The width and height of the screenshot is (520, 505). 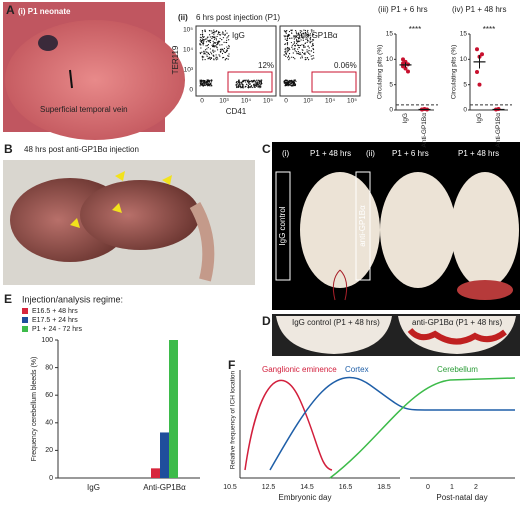 What do you see at coordinates (285, 153) in the screenshot?
I see `subpanel-label: (i)` at bounding box center [285, 153].